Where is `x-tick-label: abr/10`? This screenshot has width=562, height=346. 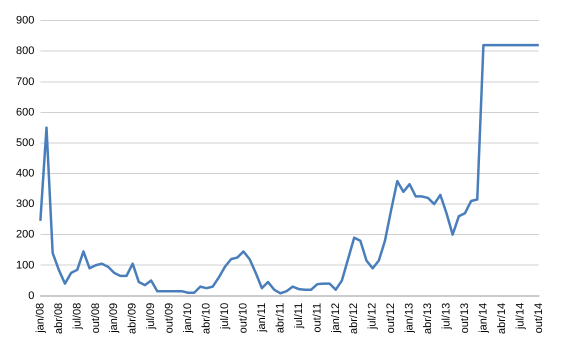 x-tick-label: abr/10 is located at coordinates (206, 318).